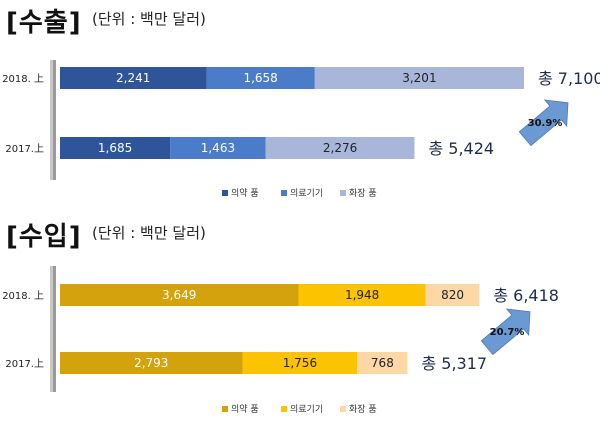 The width and height of the screenshot is (600, 424). What do you see at coordinates (24, 364) in the screenshot?
I see `import-year-label: 2017.上` at bounding box center [24, 364].